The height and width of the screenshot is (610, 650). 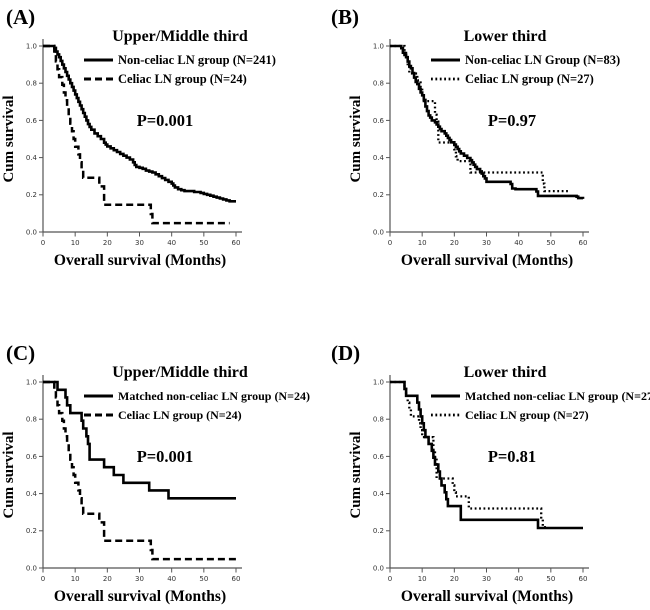 What do you see at coordinates (127, 25) in the screenshot?
I see `panel-header: (A) Upper/Middle third` at bounding box center [127, 25].